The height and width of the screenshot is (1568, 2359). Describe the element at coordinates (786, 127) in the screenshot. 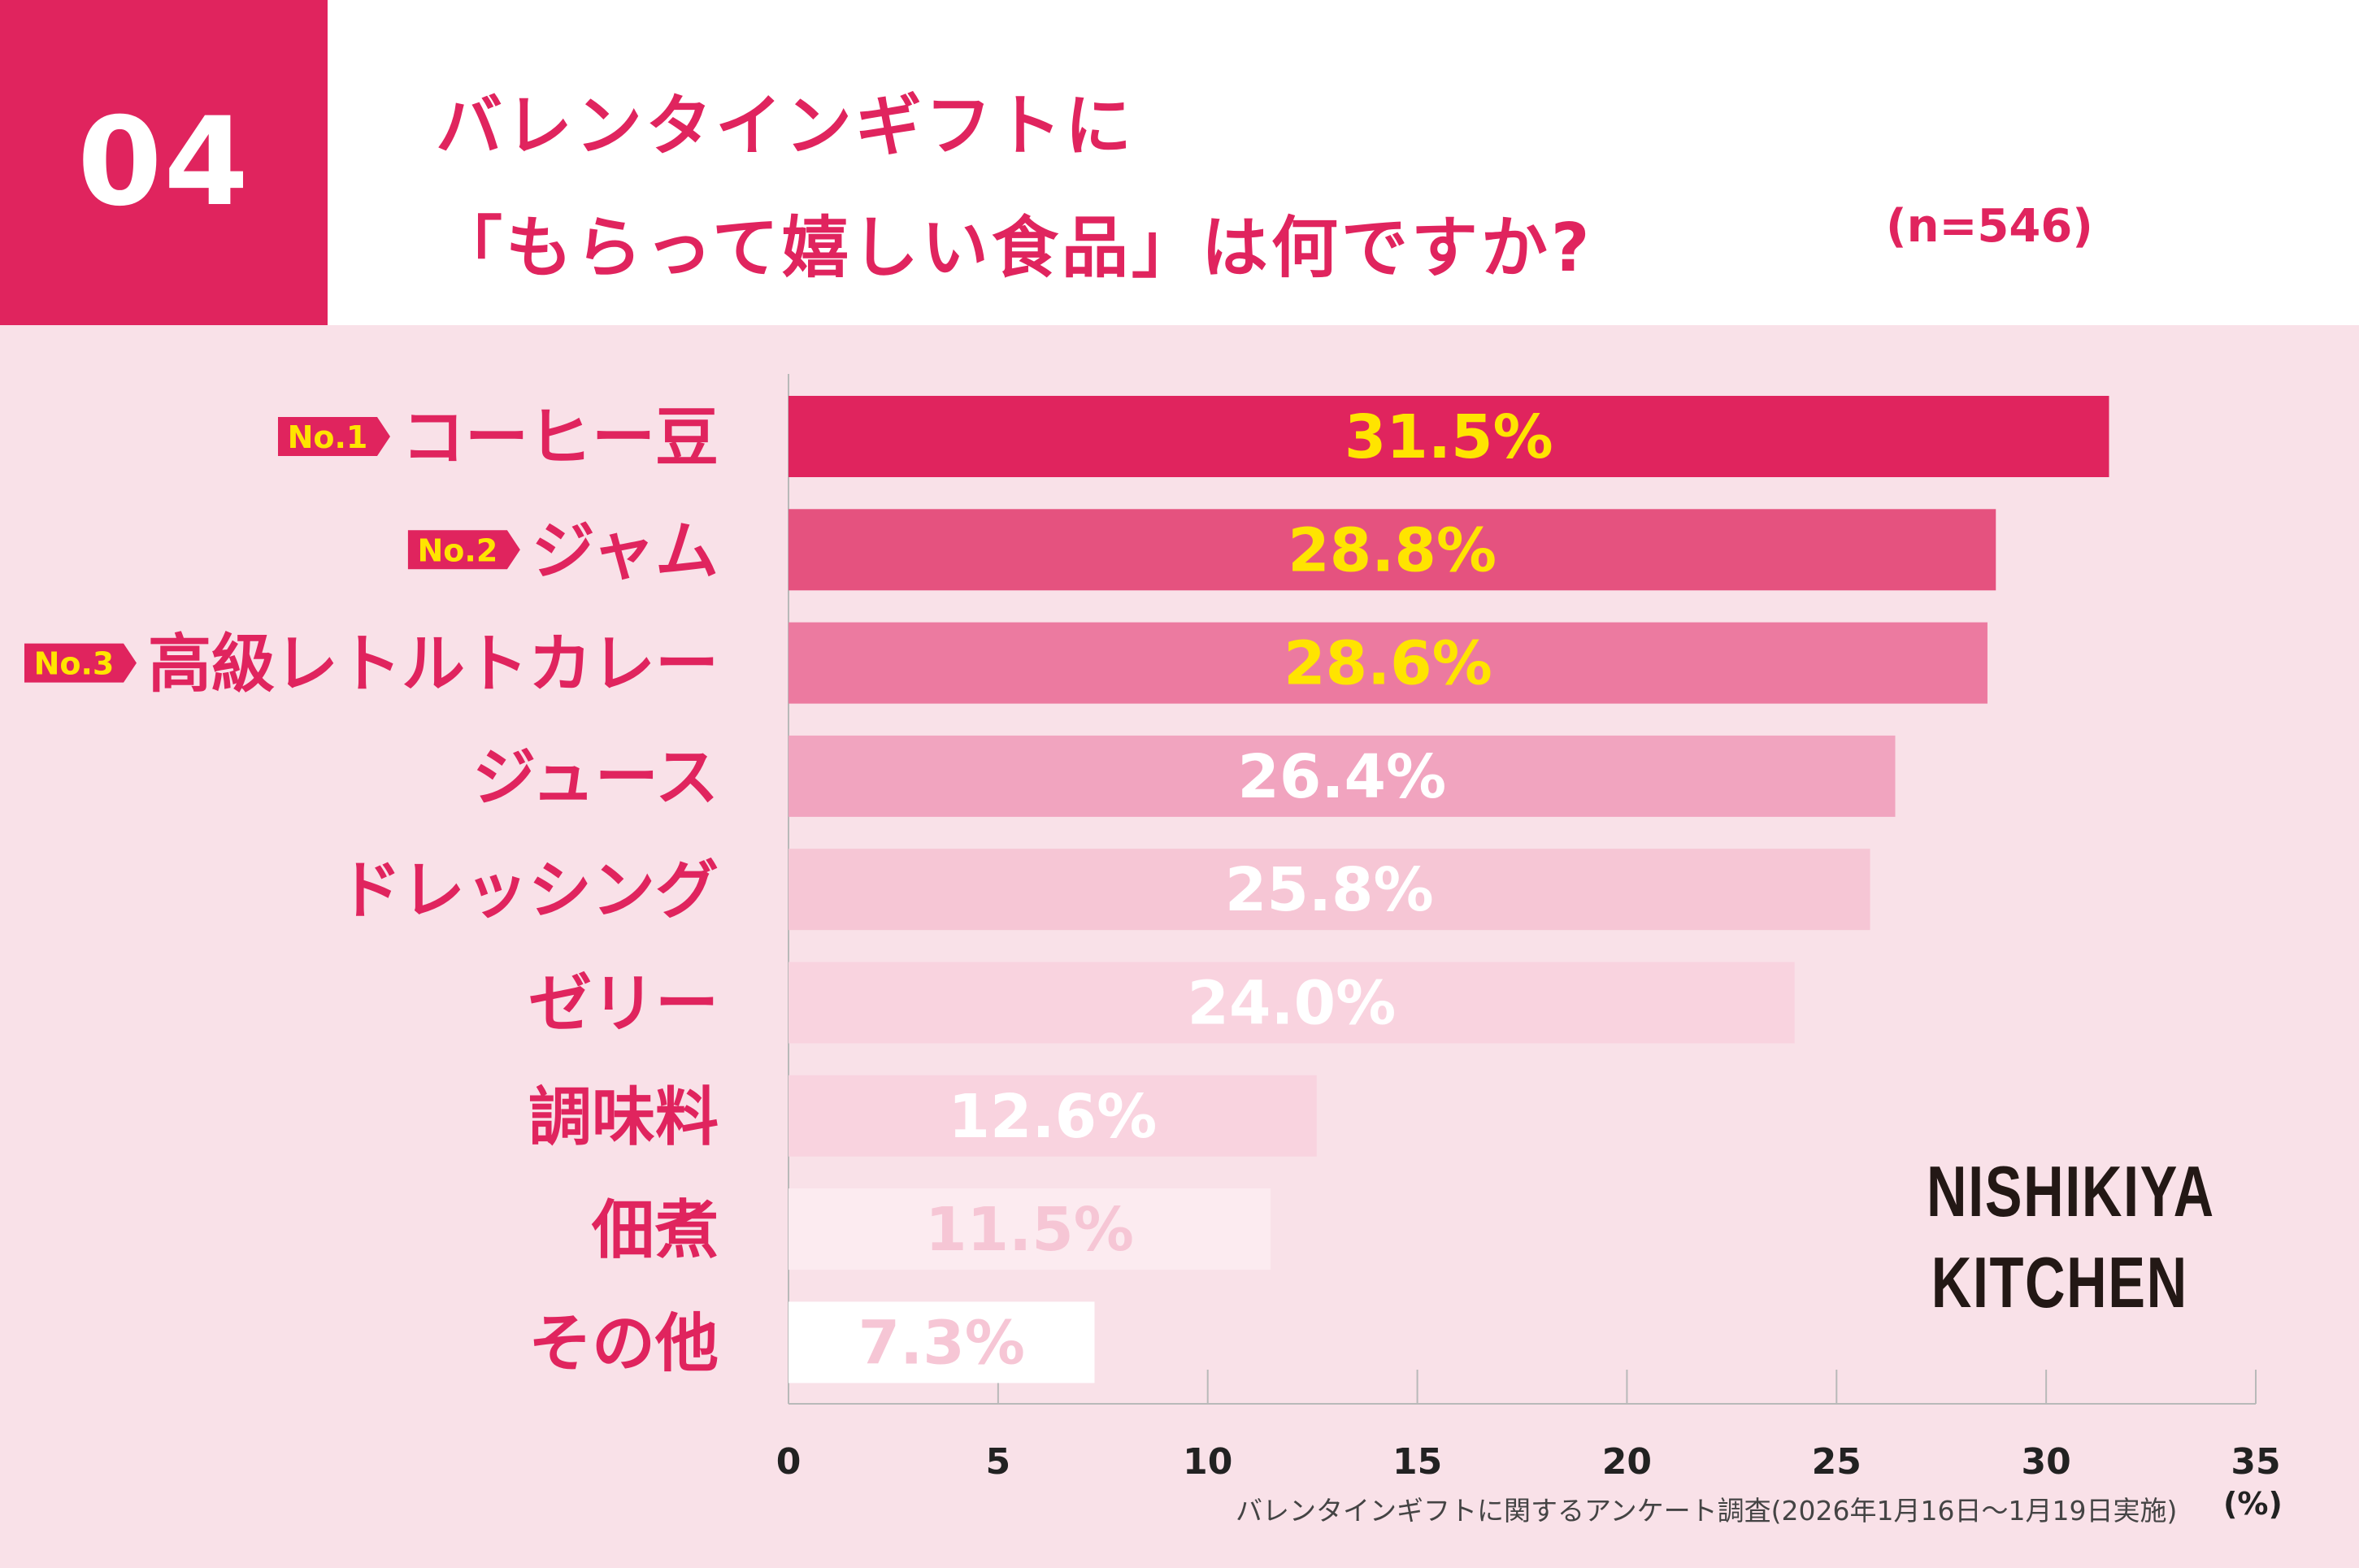

I see `page-title-line-1: バレンタインギフトに` at that location.